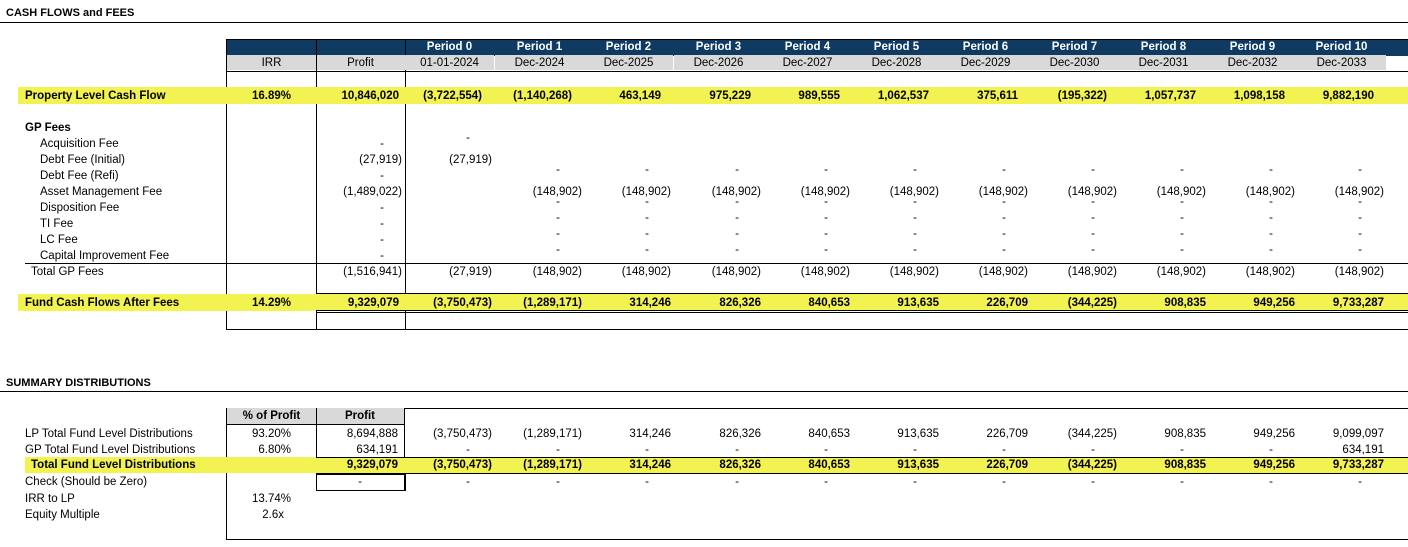 The height and width of the screenshot is (547, 1408). I want to click on gp-row-period-1: -, so click(558, 450).